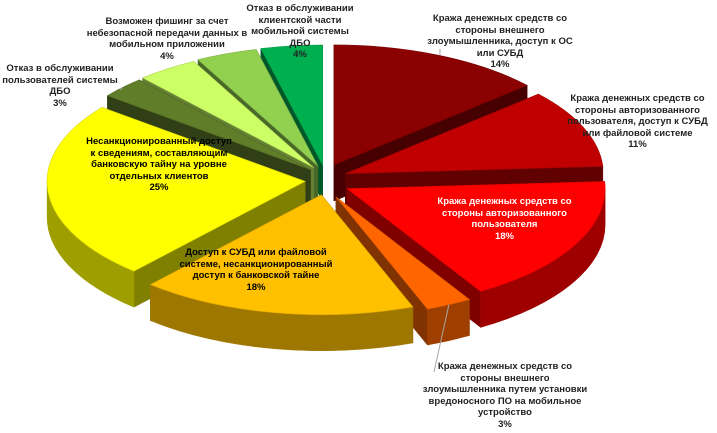 The width and height of the screenshot is (717, 433). What do you see at coordinates (500, 64) in the screenshot?
I see `slice-label-0-percent: 14%` at bounding box center [500, 64].